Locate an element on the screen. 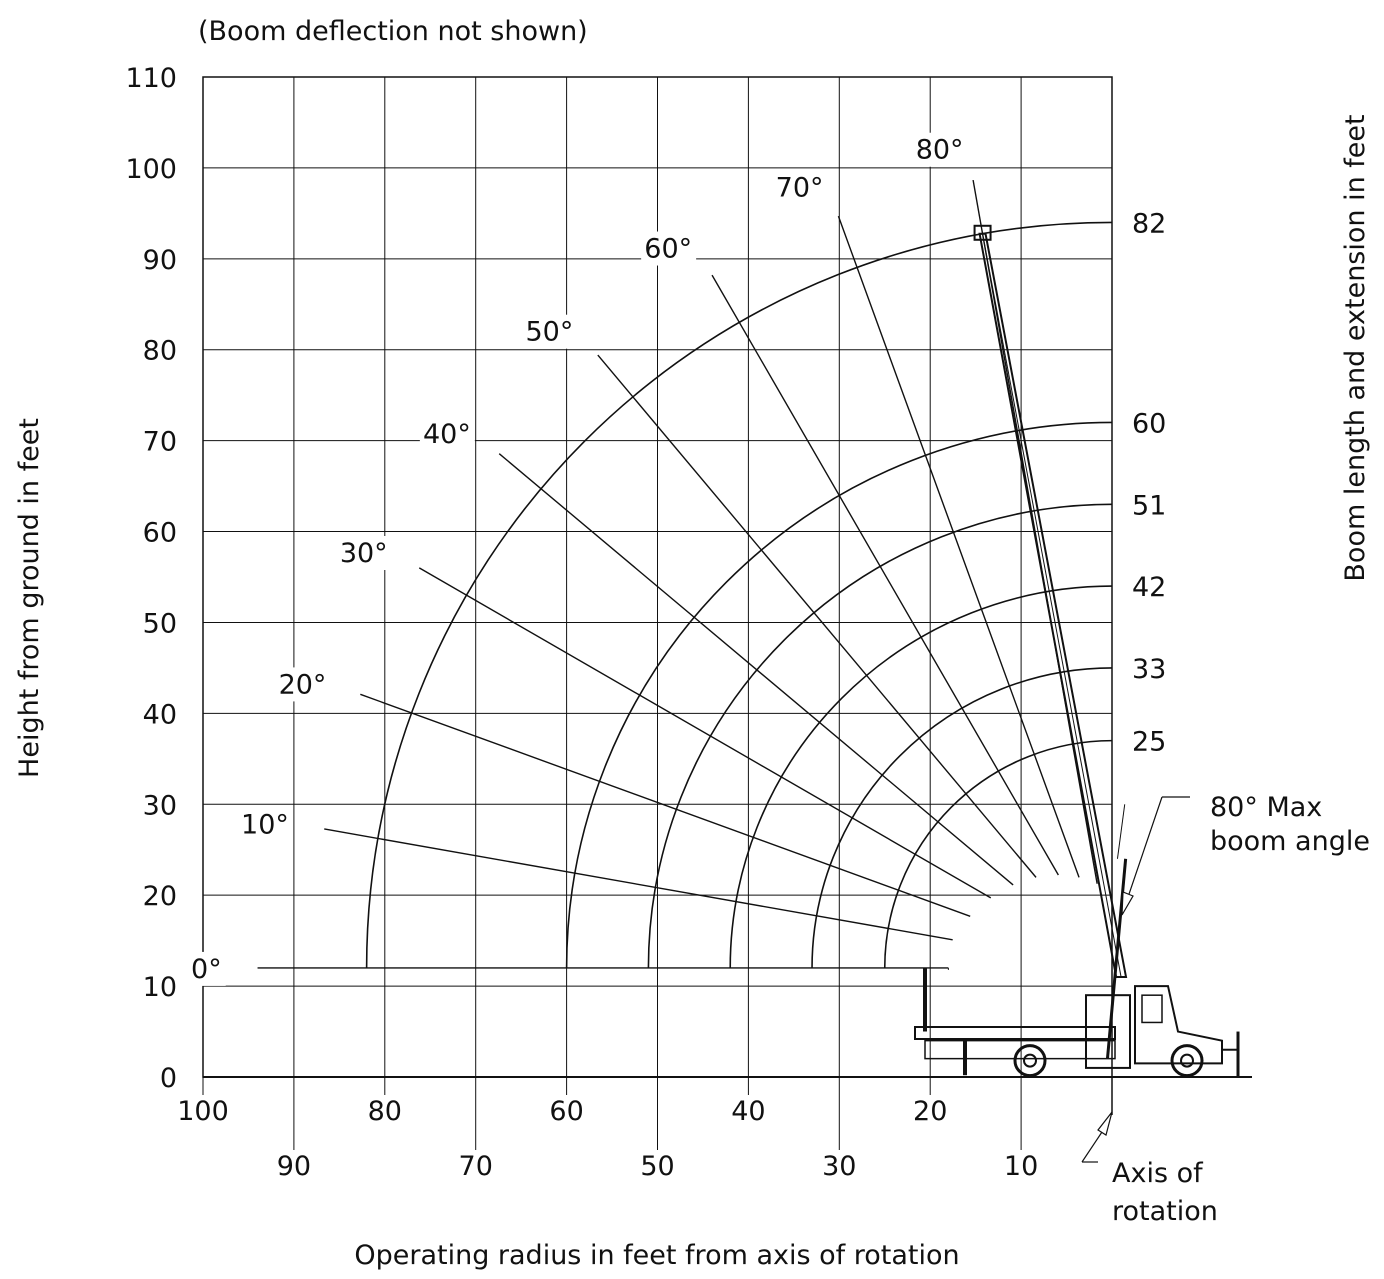 This screenshot has height=1279, width=1384. ray-label-40-bg is located at coordinates (447, 434).